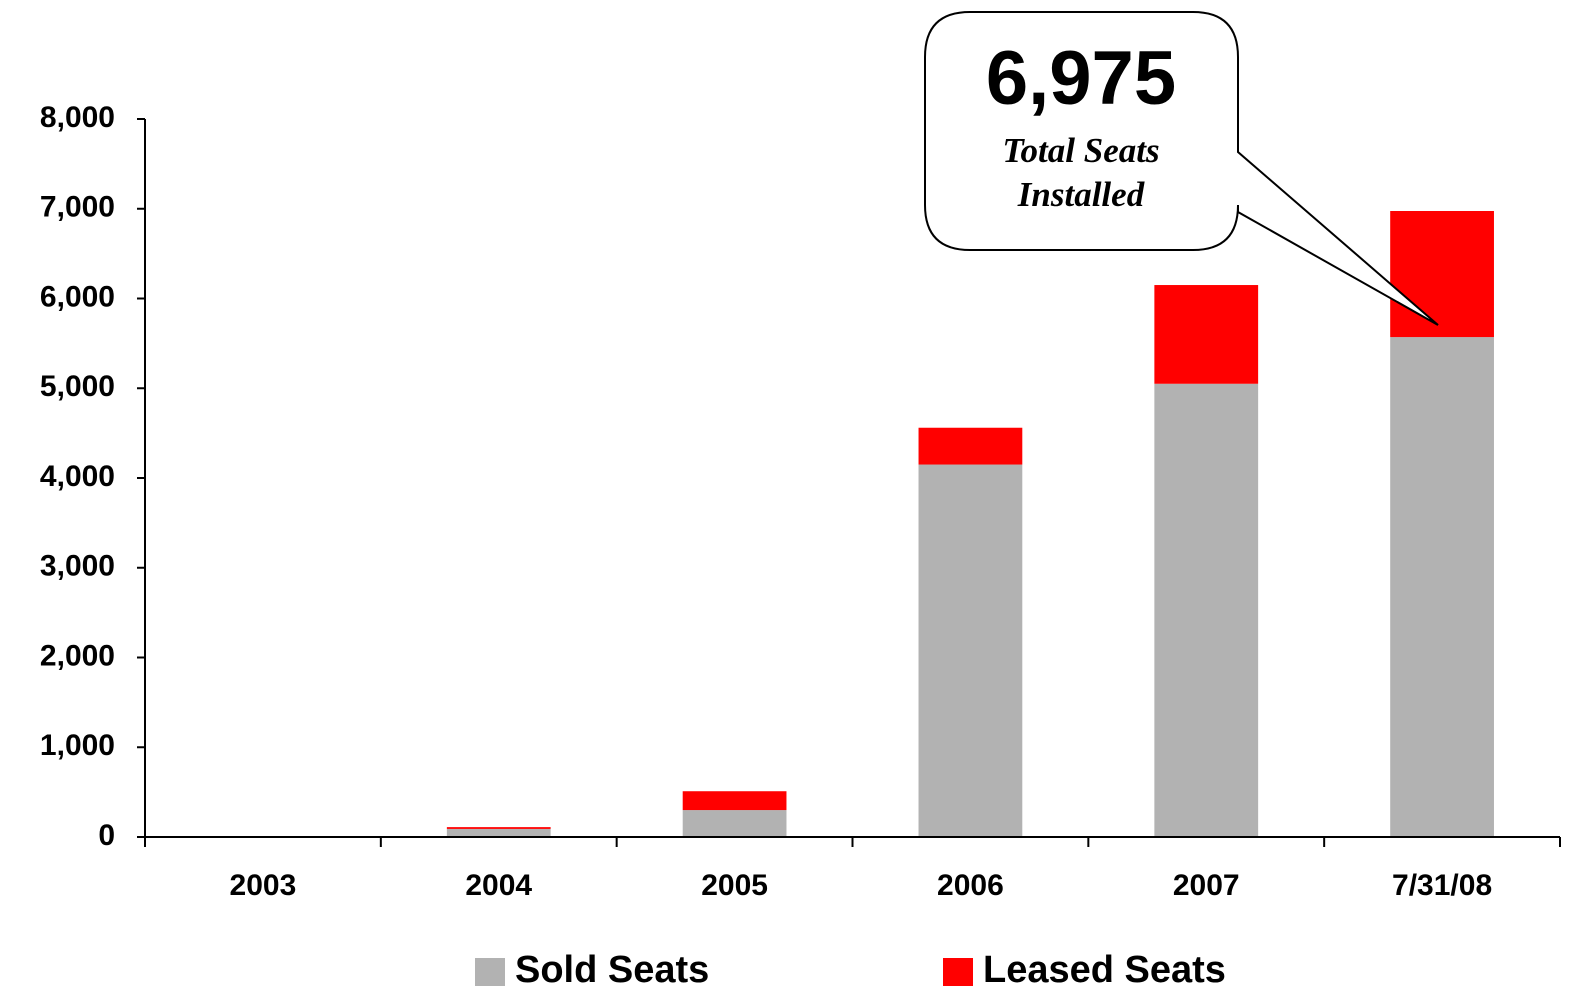  Describe the element at coordinates (77, 745) in the screenshot. I see `y-tick-label: 1,000` at that location.